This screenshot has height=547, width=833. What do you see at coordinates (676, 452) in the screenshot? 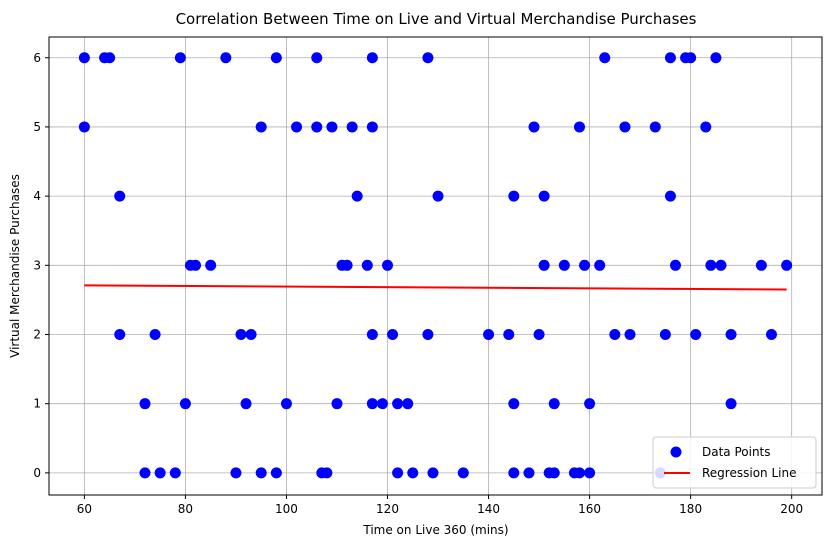
I see `legend-marker-data-points` at bounding box center [676, 452].